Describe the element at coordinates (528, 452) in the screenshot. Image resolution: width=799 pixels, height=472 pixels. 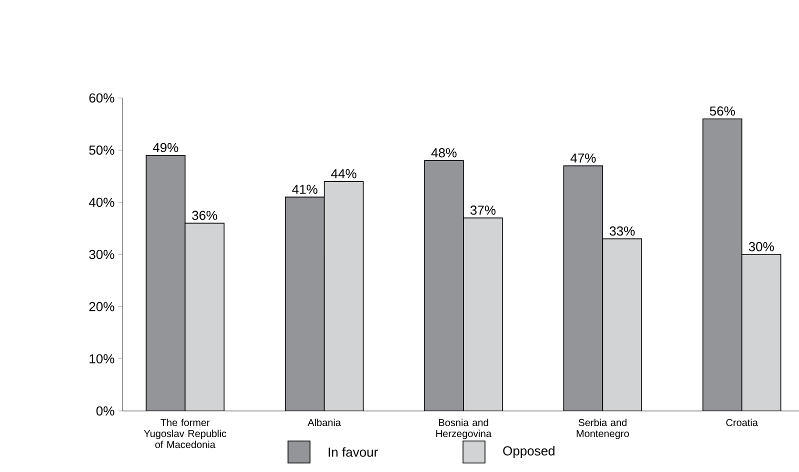
I see `legend-label: Opposed` at that location.